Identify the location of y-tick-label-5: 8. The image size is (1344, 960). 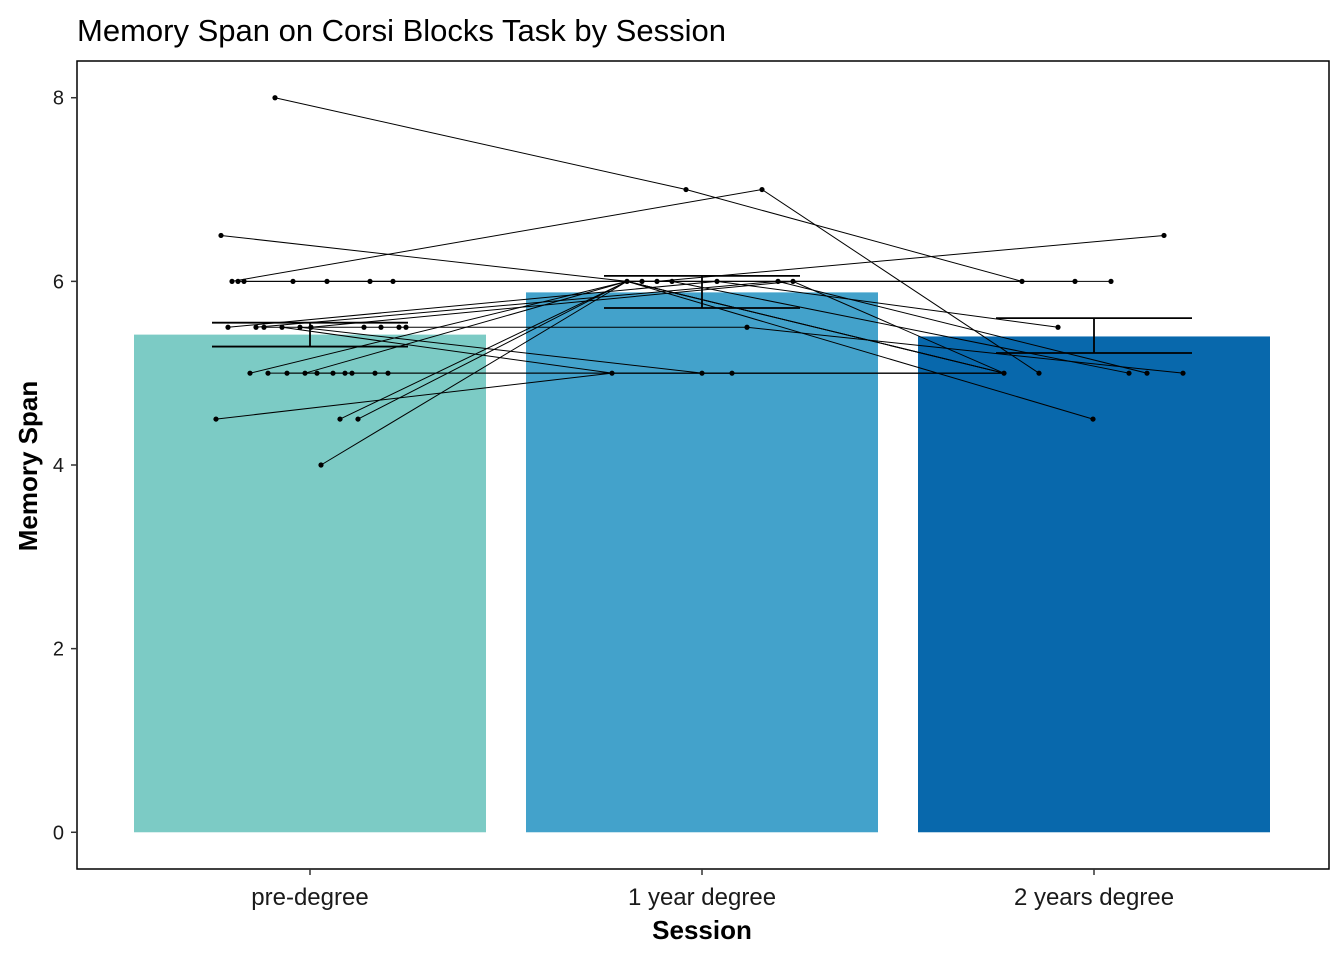
(58, 99).